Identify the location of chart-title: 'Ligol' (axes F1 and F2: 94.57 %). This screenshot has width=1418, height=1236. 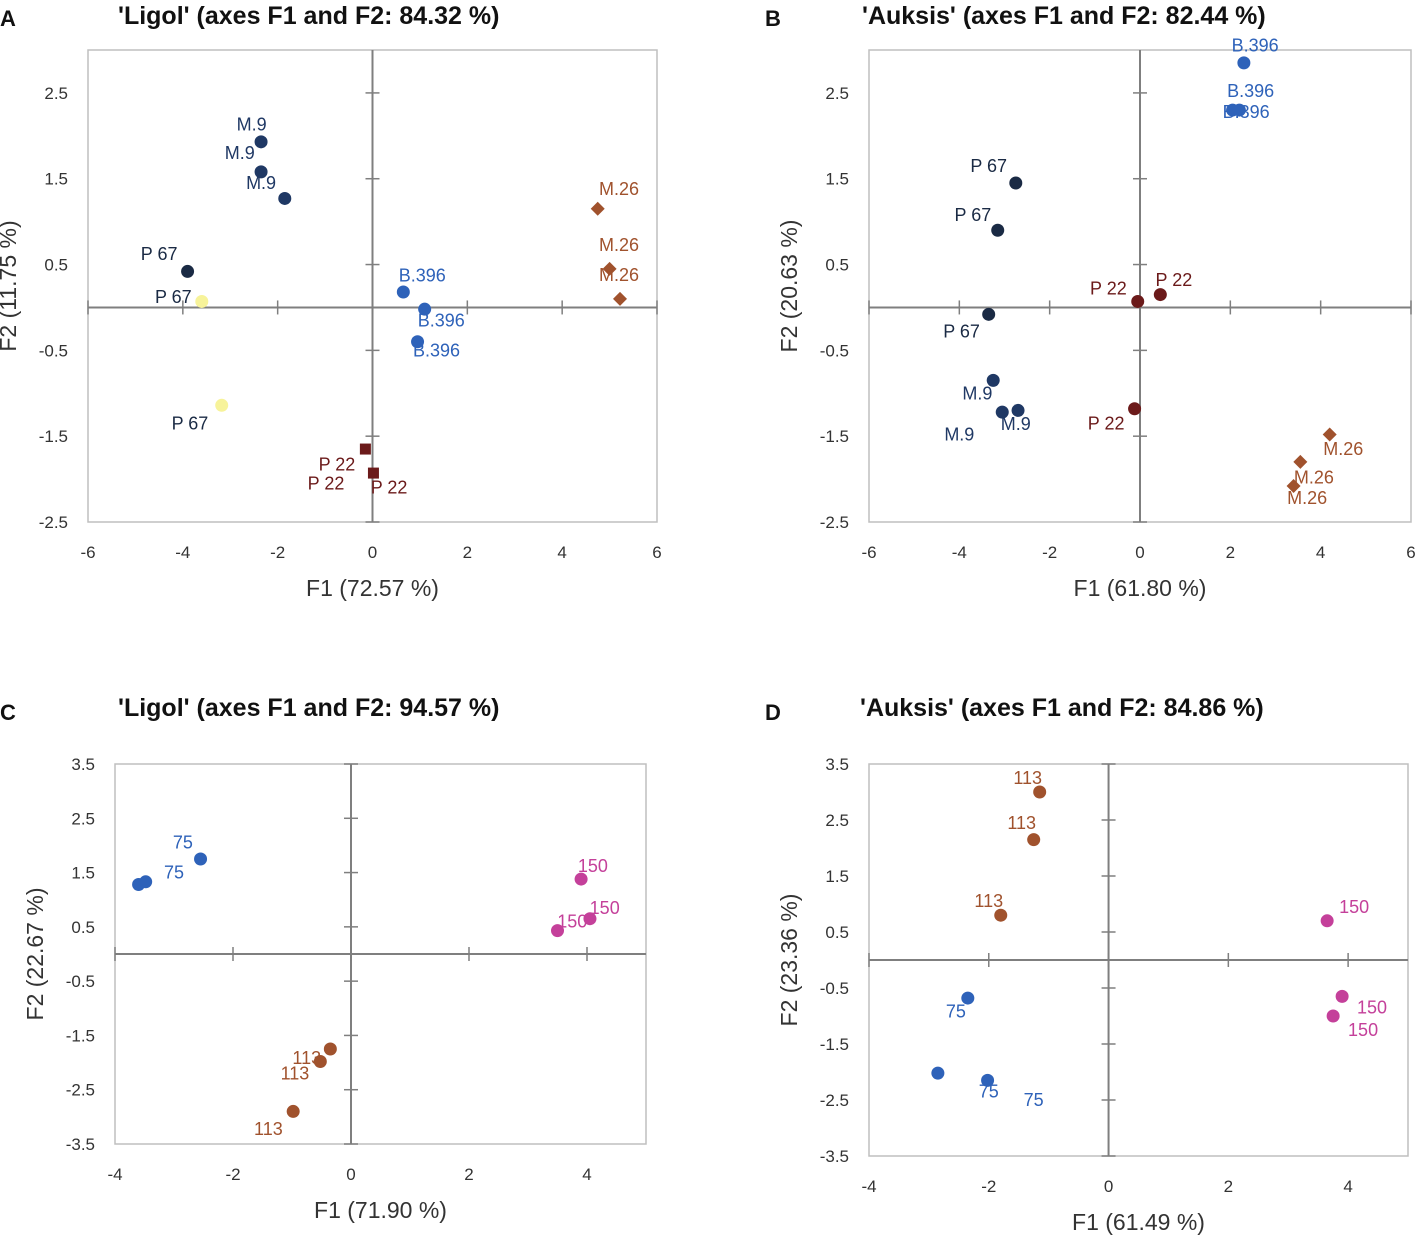
(309, 708).